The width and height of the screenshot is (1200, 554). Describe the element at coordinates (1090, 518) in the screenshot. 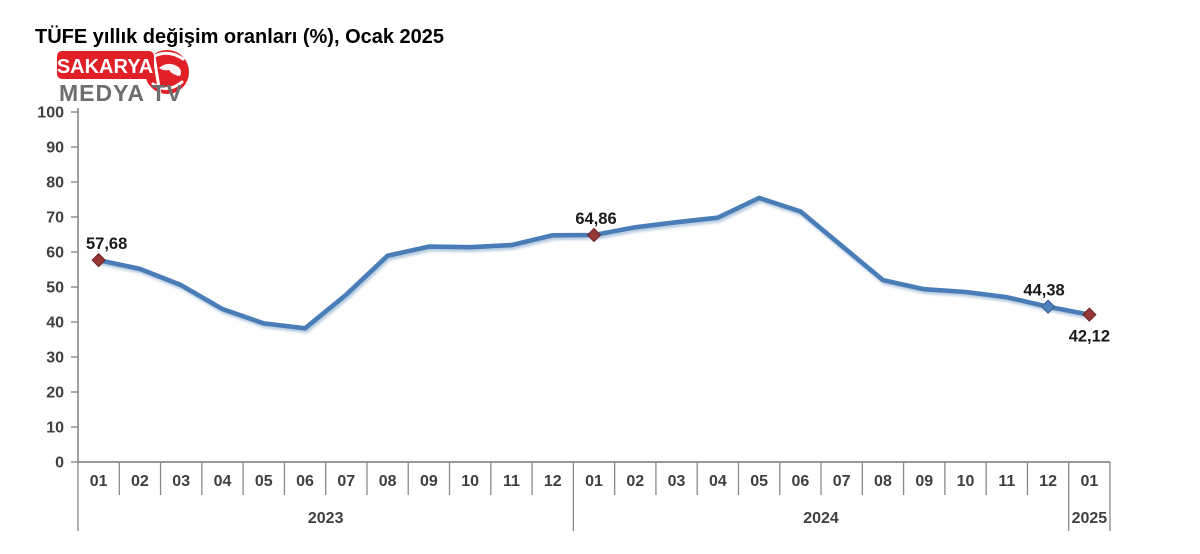

I see `year-label: 2025` at that location.